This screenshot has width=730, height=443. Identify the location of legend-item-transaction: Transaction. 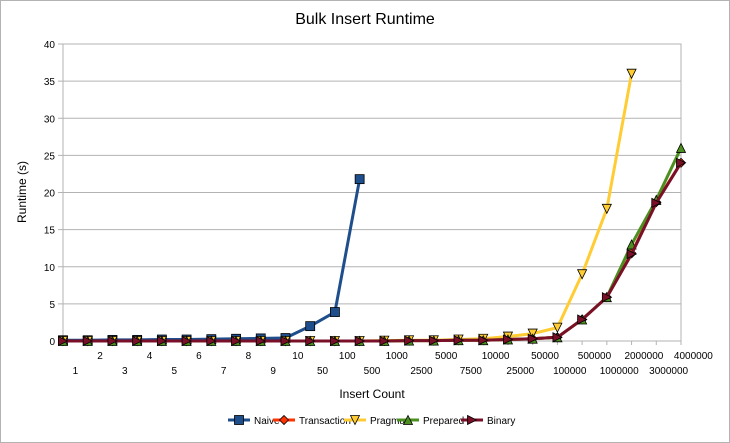
(312, 420).